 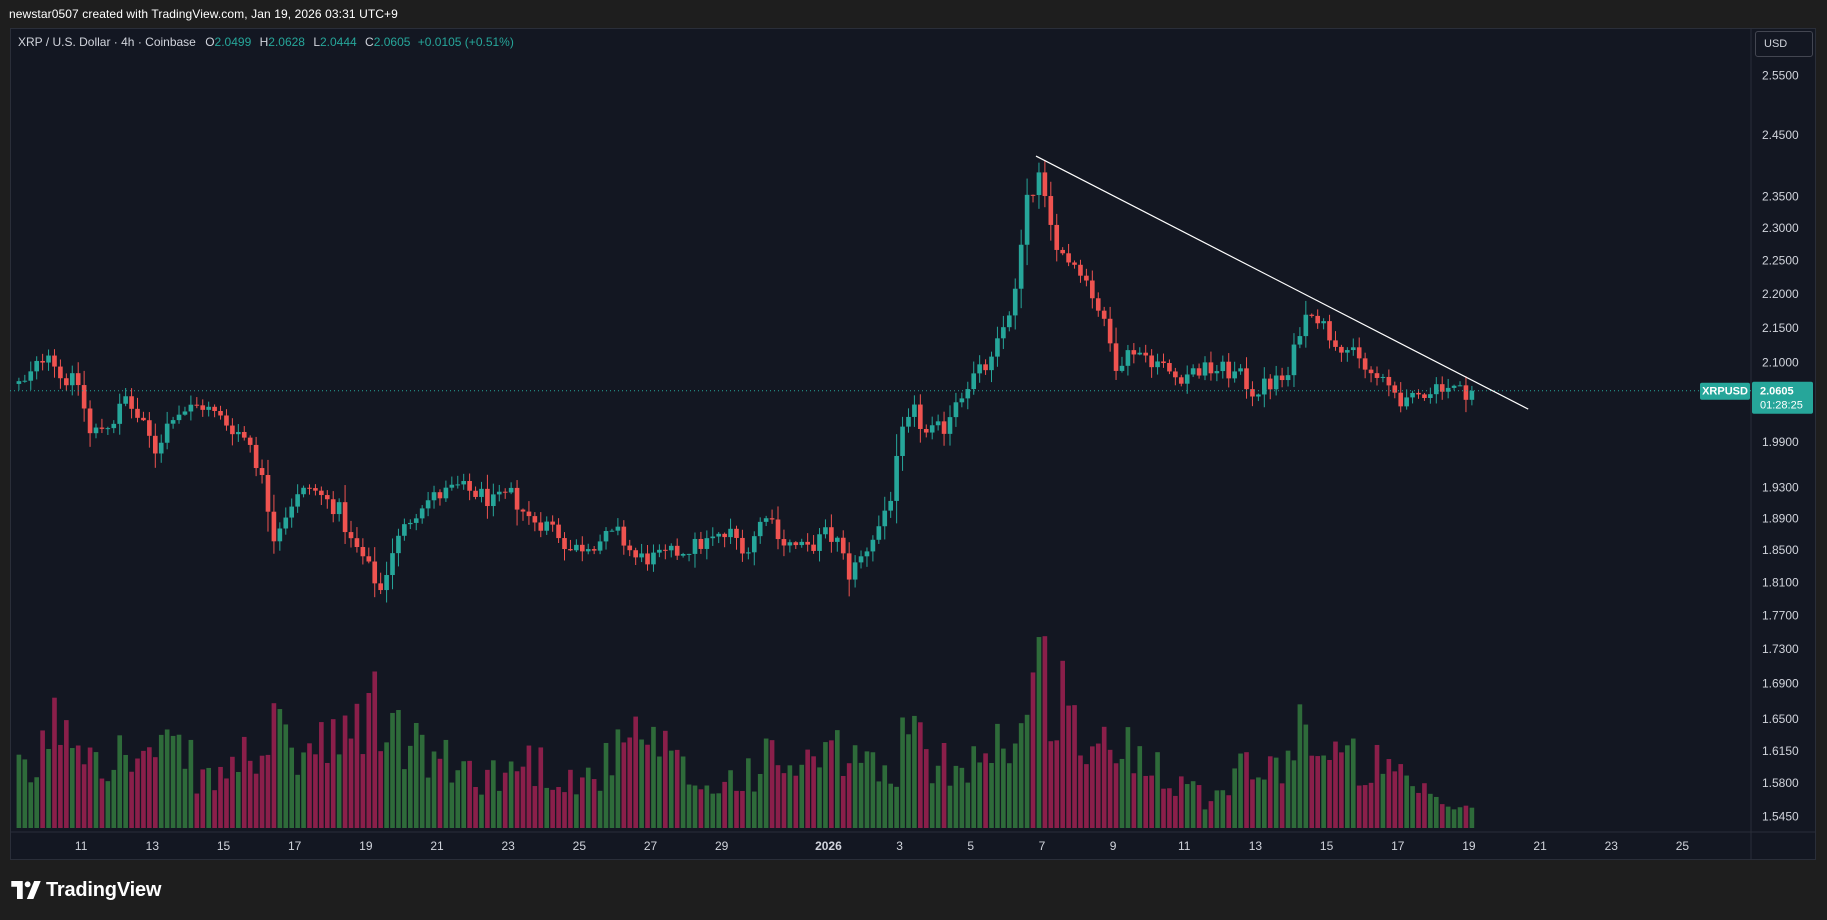 I want to click on time-tick-label: 13, so click(x=1256, y=846).